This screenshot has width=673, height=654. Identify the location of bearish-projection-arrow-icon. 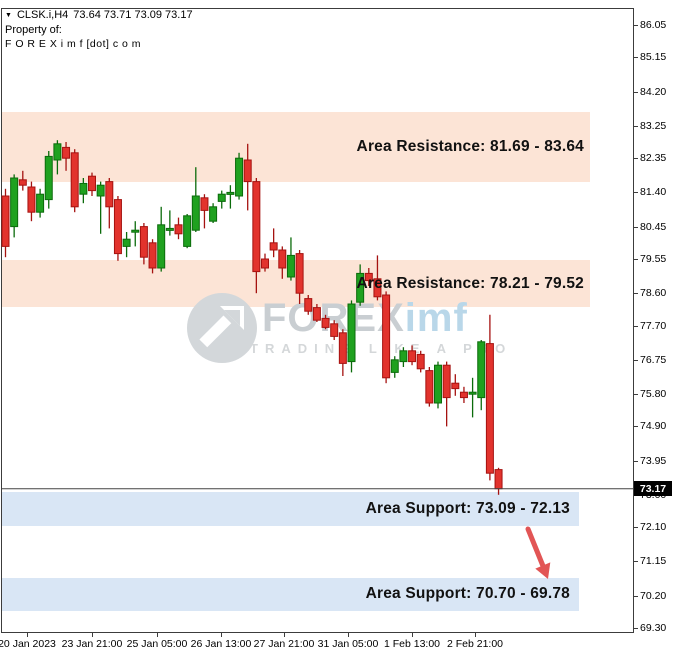
(538, 552).